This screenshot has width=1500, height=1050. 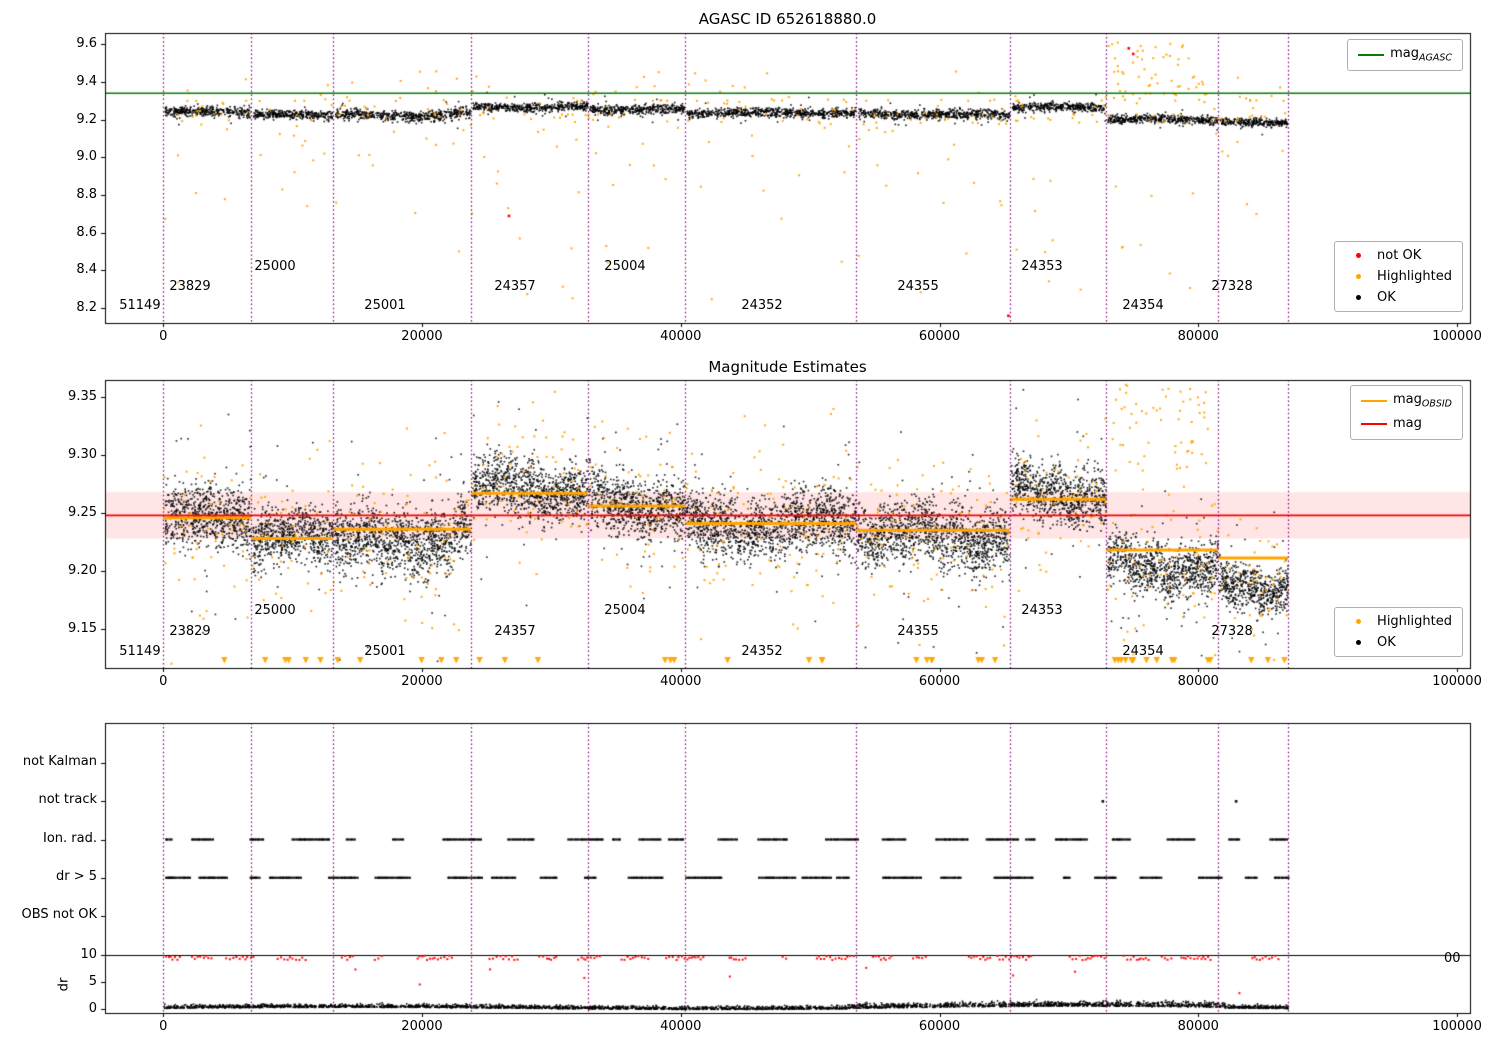 What do you see at coordinates (1373, 424) in the screenshot?
I see `mag-line-sample` at bounding box center [1373, 424].